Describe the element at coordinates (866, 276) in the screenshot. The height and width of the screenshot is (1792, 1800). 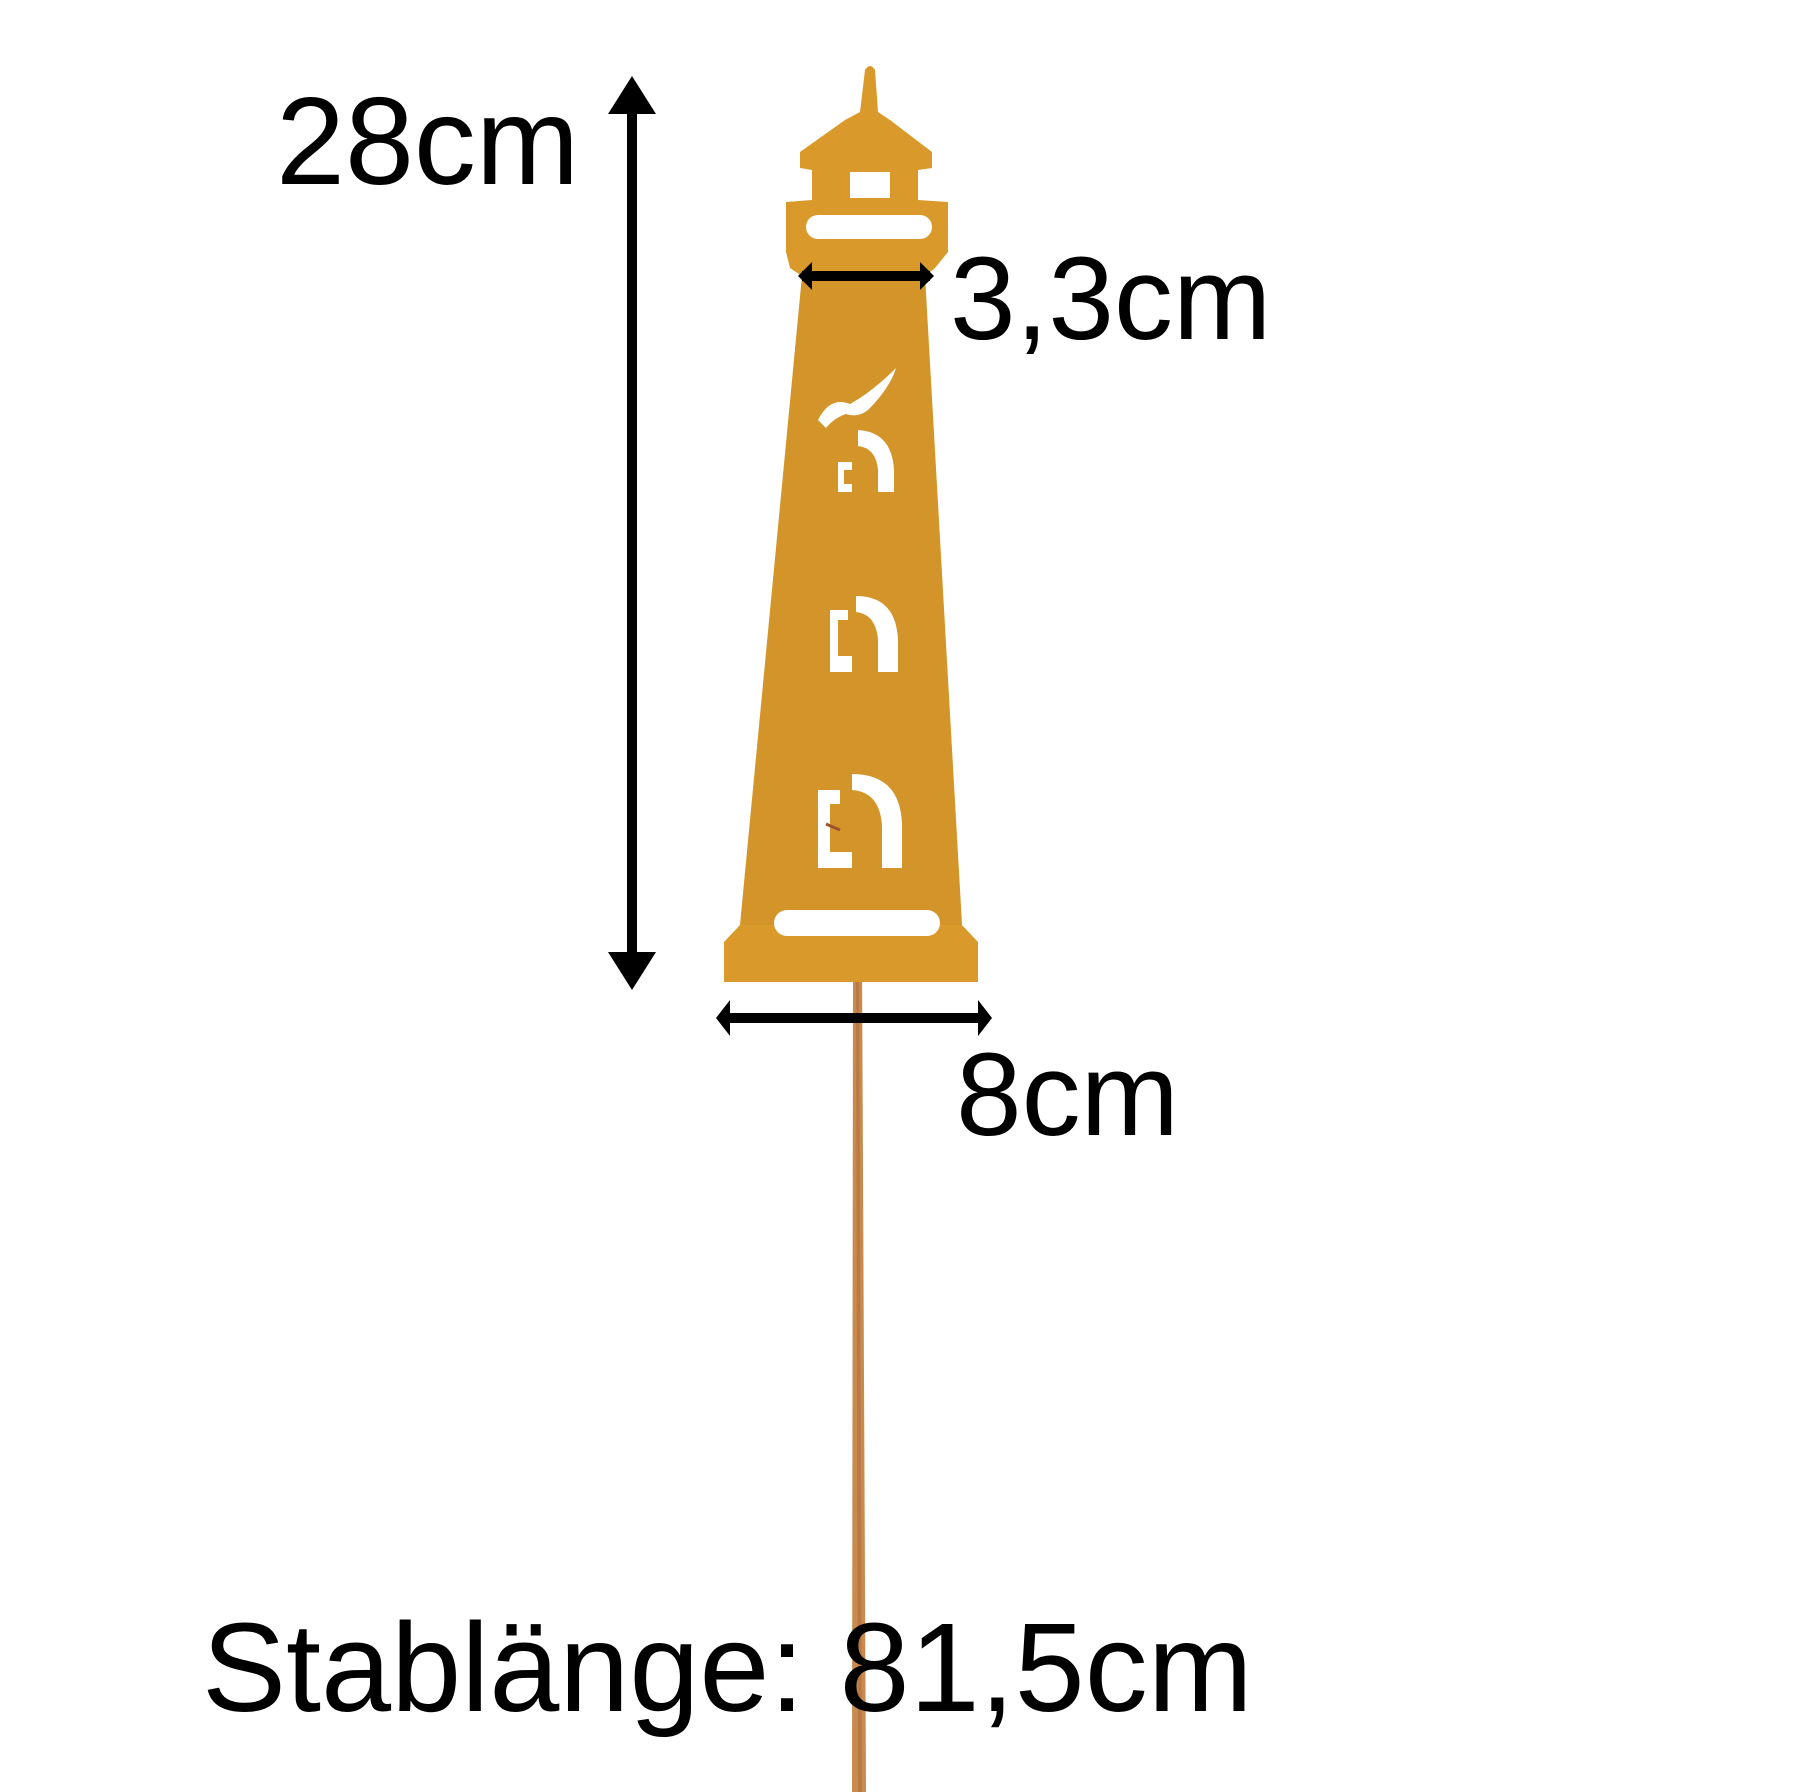
I see `top-width-arrow` at that location.